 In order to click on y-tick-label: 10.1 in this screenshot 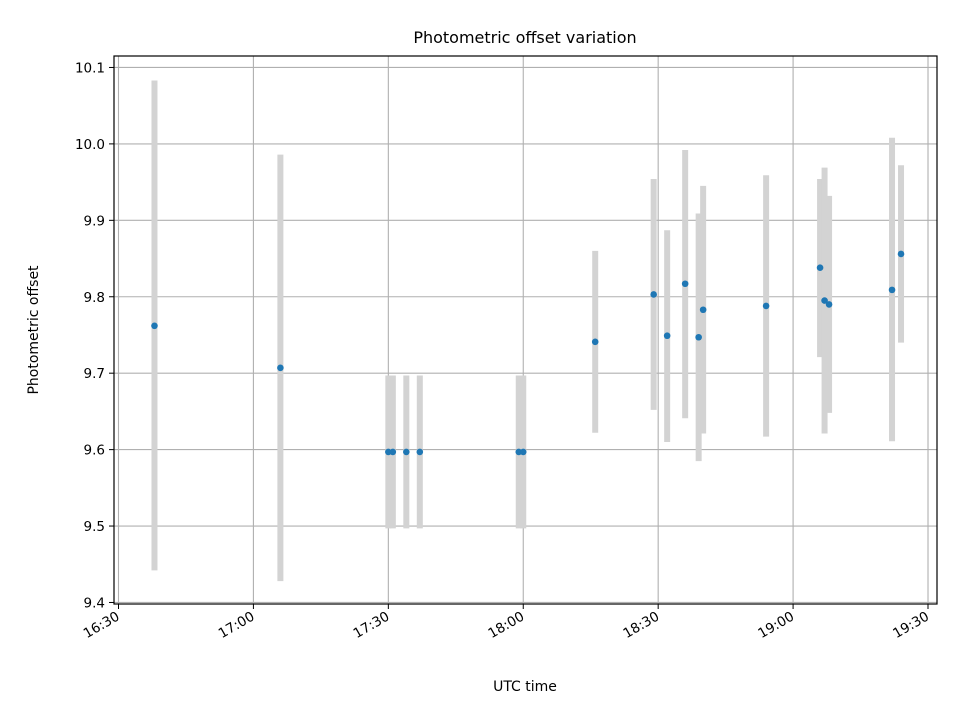, I will do `click(90, 68)`.